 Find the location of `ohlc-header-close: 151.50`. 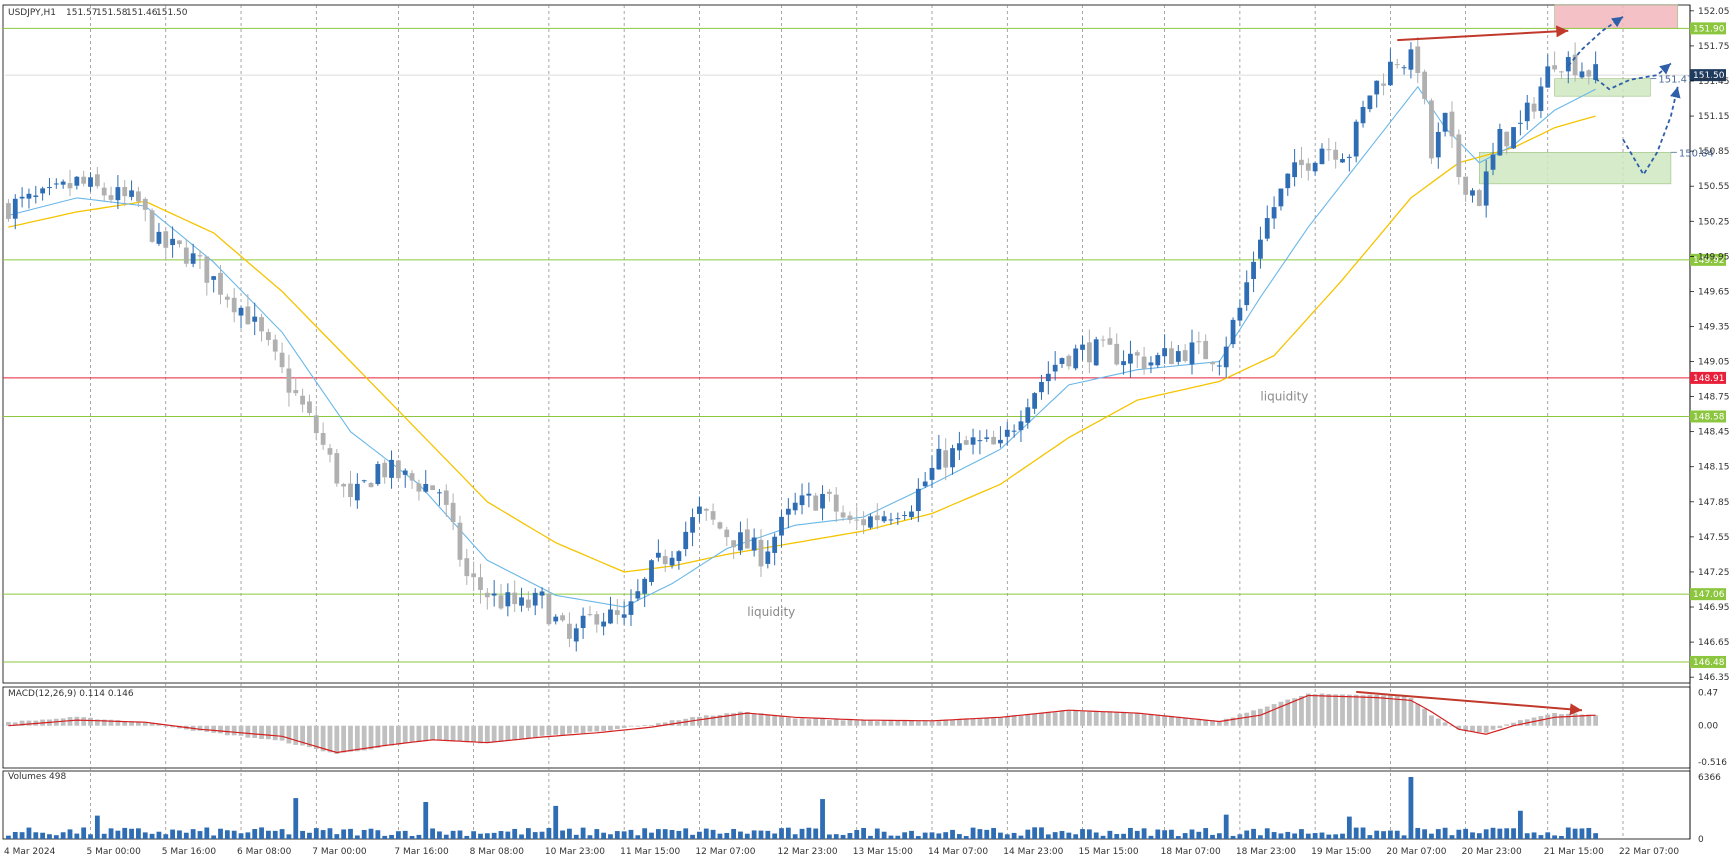

ohlc-header-close: 151.50 is located at coordinates (172, 13).